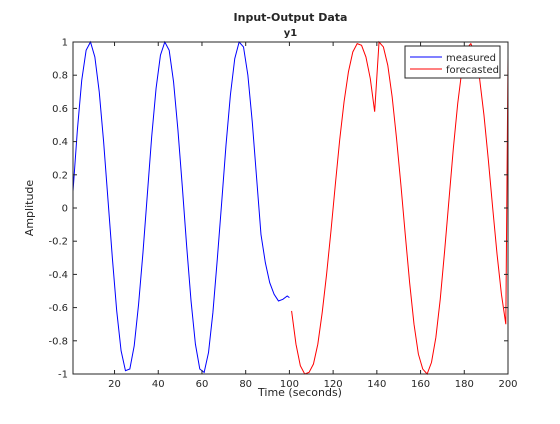 This screenshot has height=424, width=560. What do you see at coordinates (60, 109) in the screenshot?
I see `y-tick-label: 0.6` at bounding box center [60, 109].